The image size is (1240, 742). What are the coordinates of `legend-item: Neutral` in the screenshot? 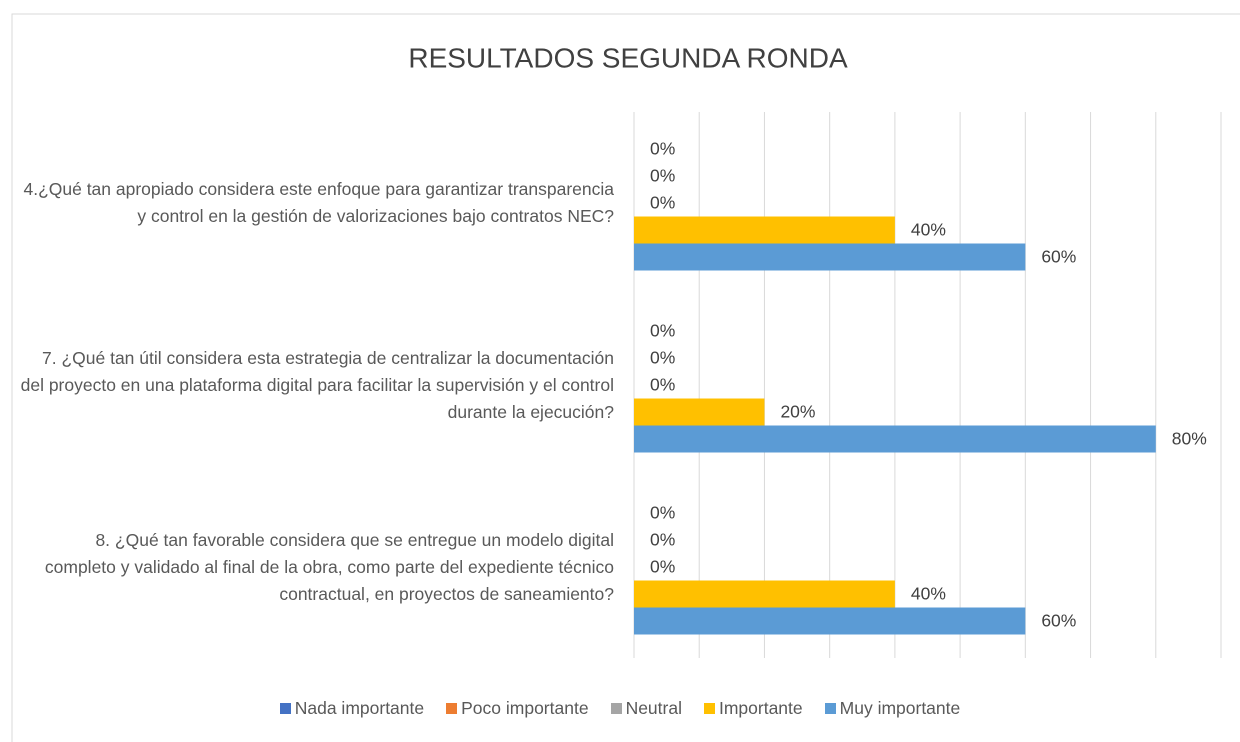 It's located at (646, 708).